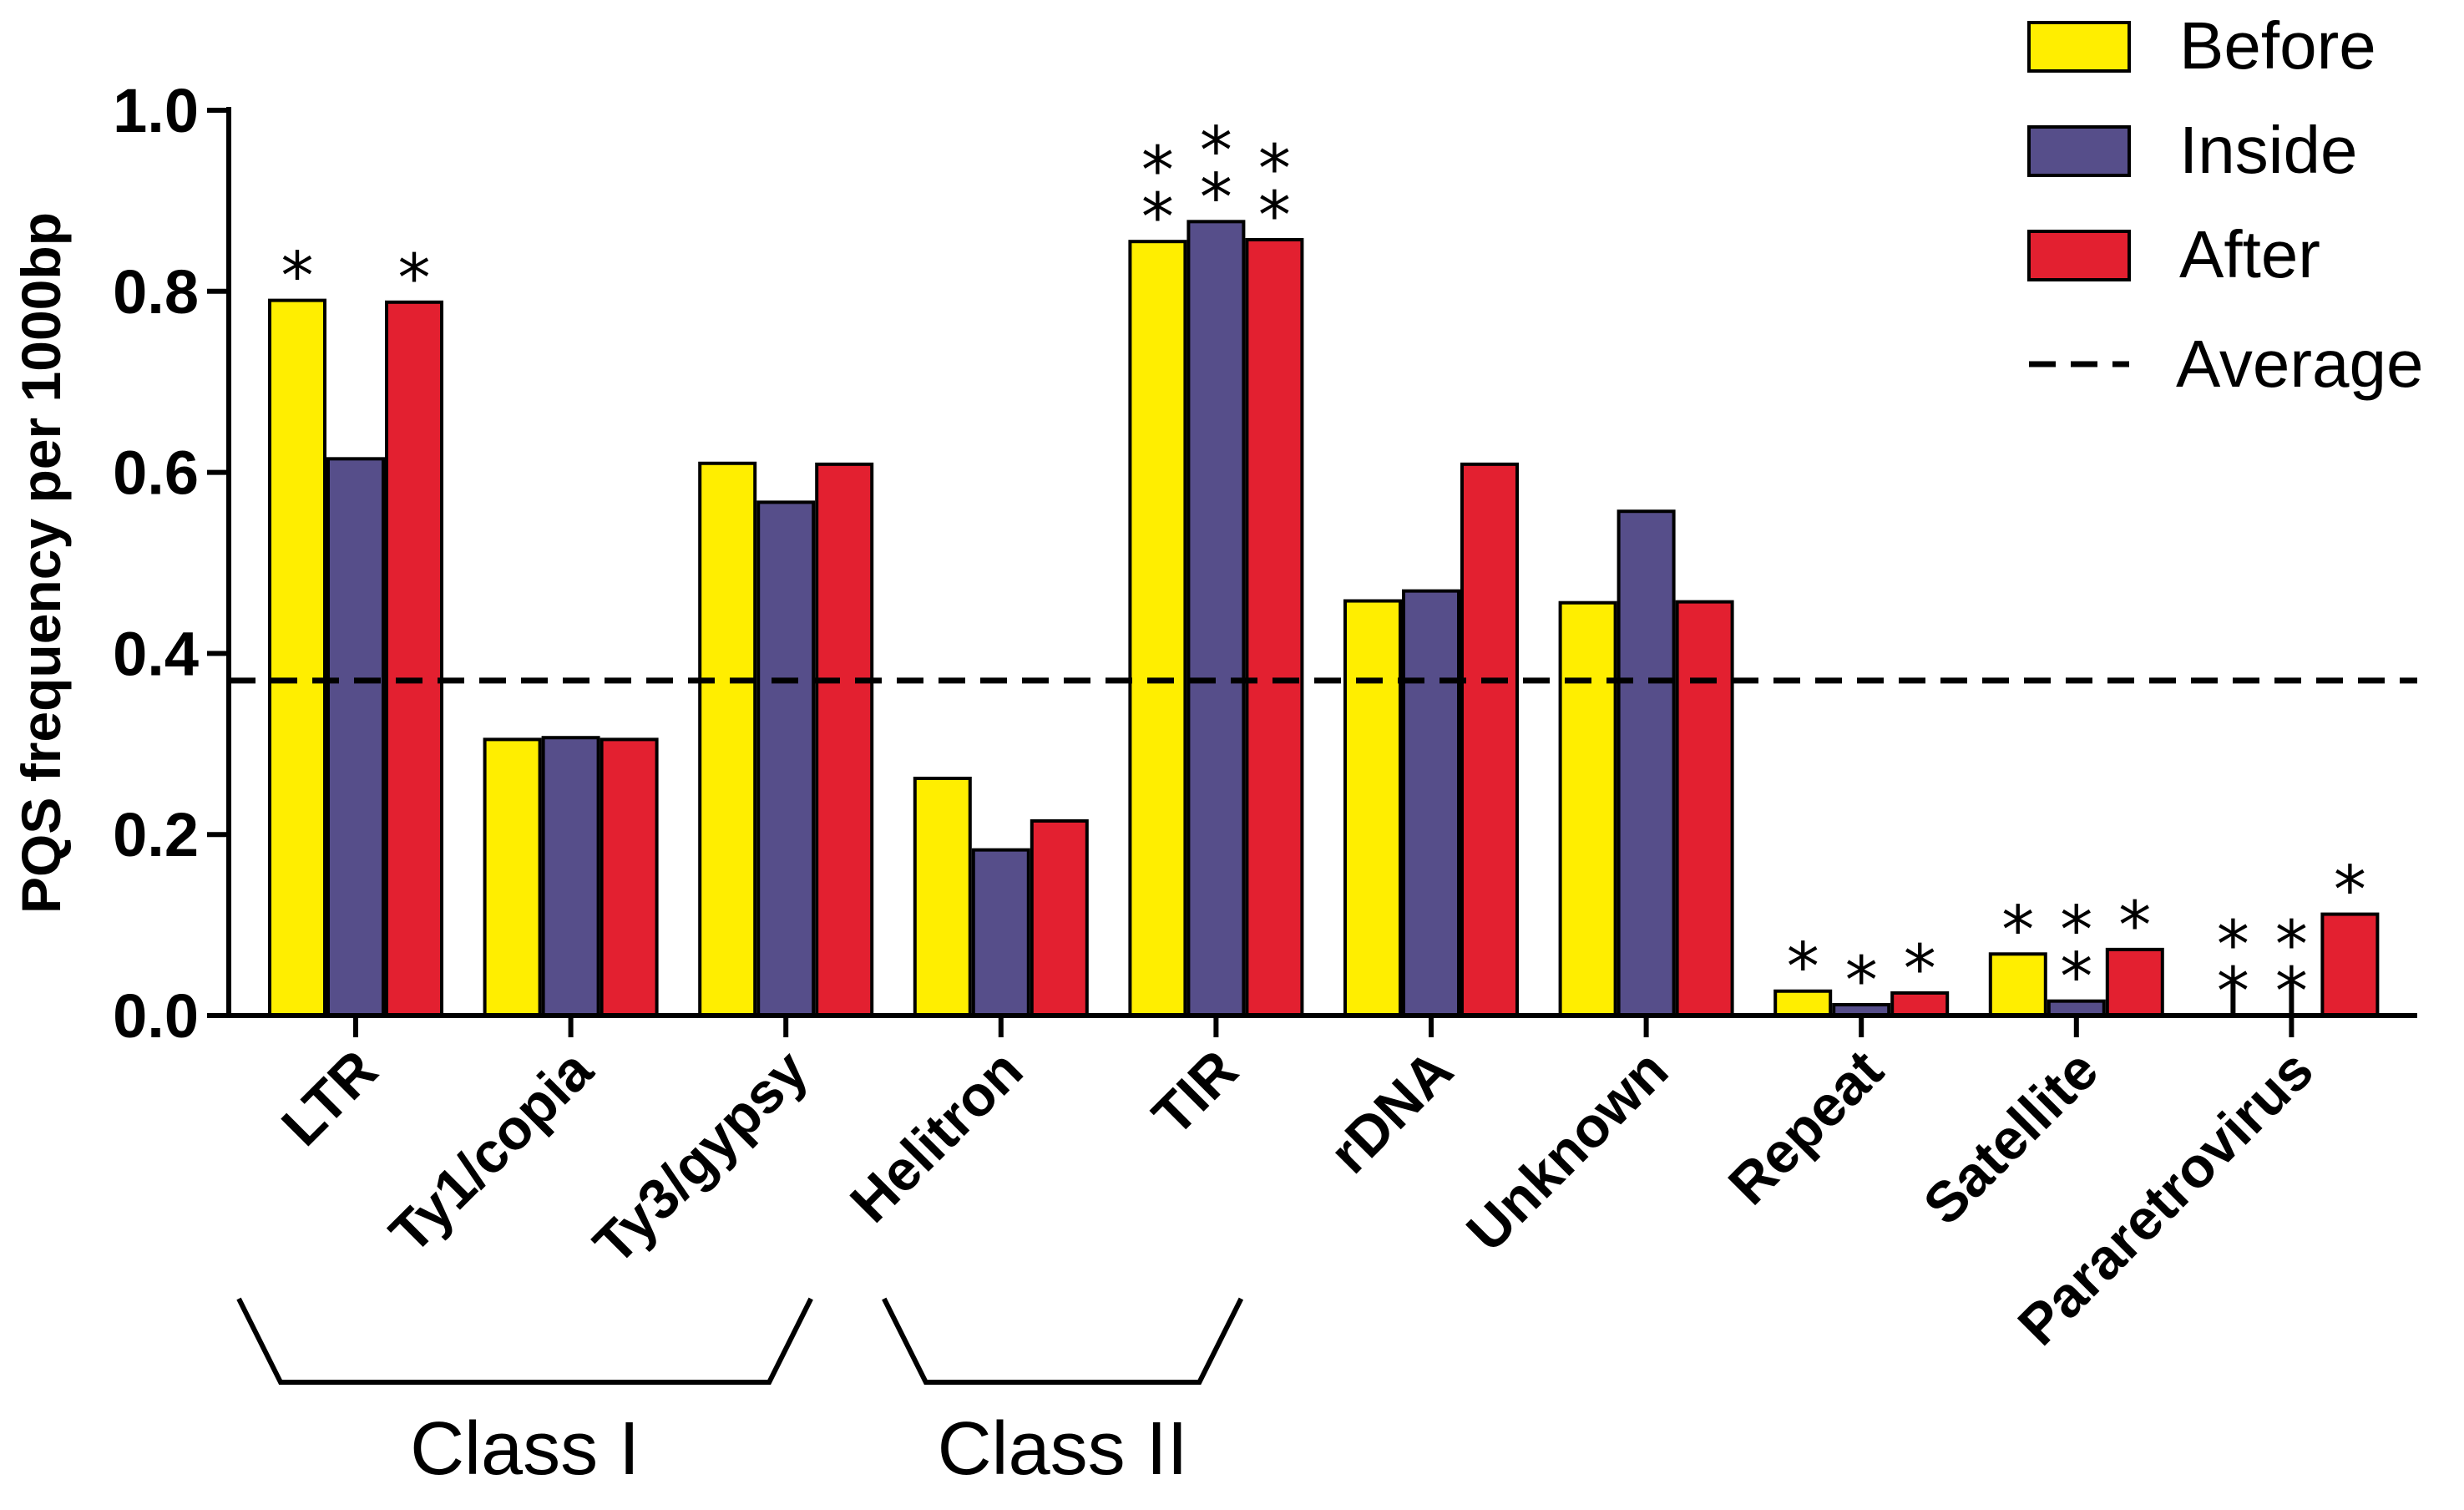 The height and width of the screenshot is (1510, 2464). Describe the element at coordinates (2079, 47) in the screenshot. I see `legend-swatch-before` at that location.